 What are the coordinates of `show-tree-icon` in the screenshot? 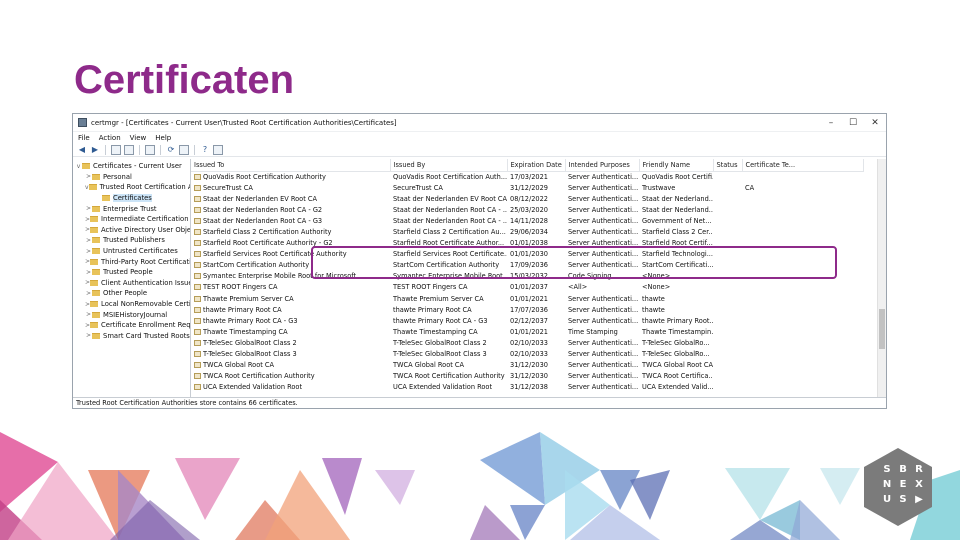 It's located at (129, 149).